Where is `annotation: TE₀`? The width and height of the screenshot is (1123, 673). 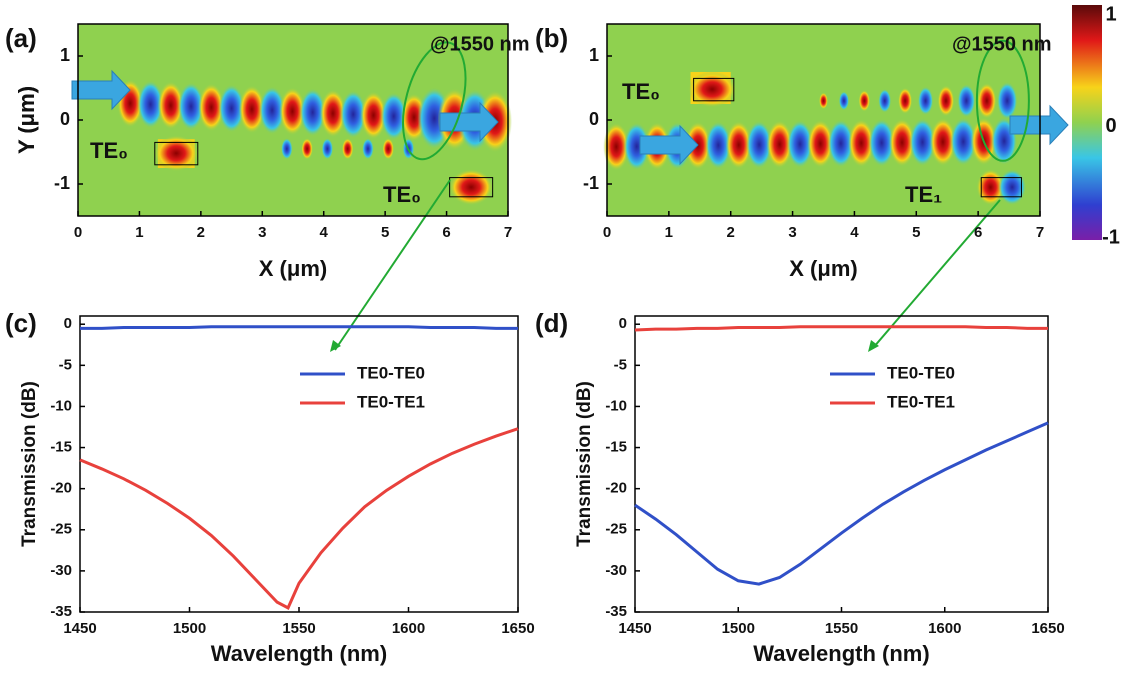
annotation: TE₀ is located at coordinates (402, 194).